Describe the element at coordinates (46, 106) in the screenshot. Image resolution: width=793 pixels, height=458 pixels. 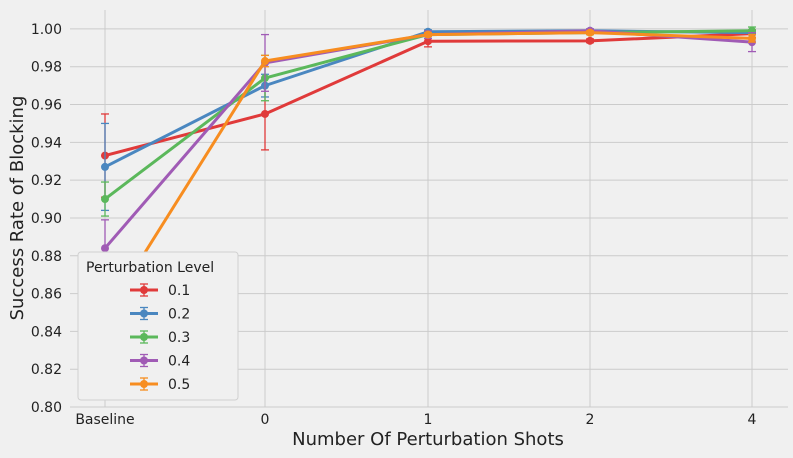
I see `y-tick-label: 0.96` at that location.